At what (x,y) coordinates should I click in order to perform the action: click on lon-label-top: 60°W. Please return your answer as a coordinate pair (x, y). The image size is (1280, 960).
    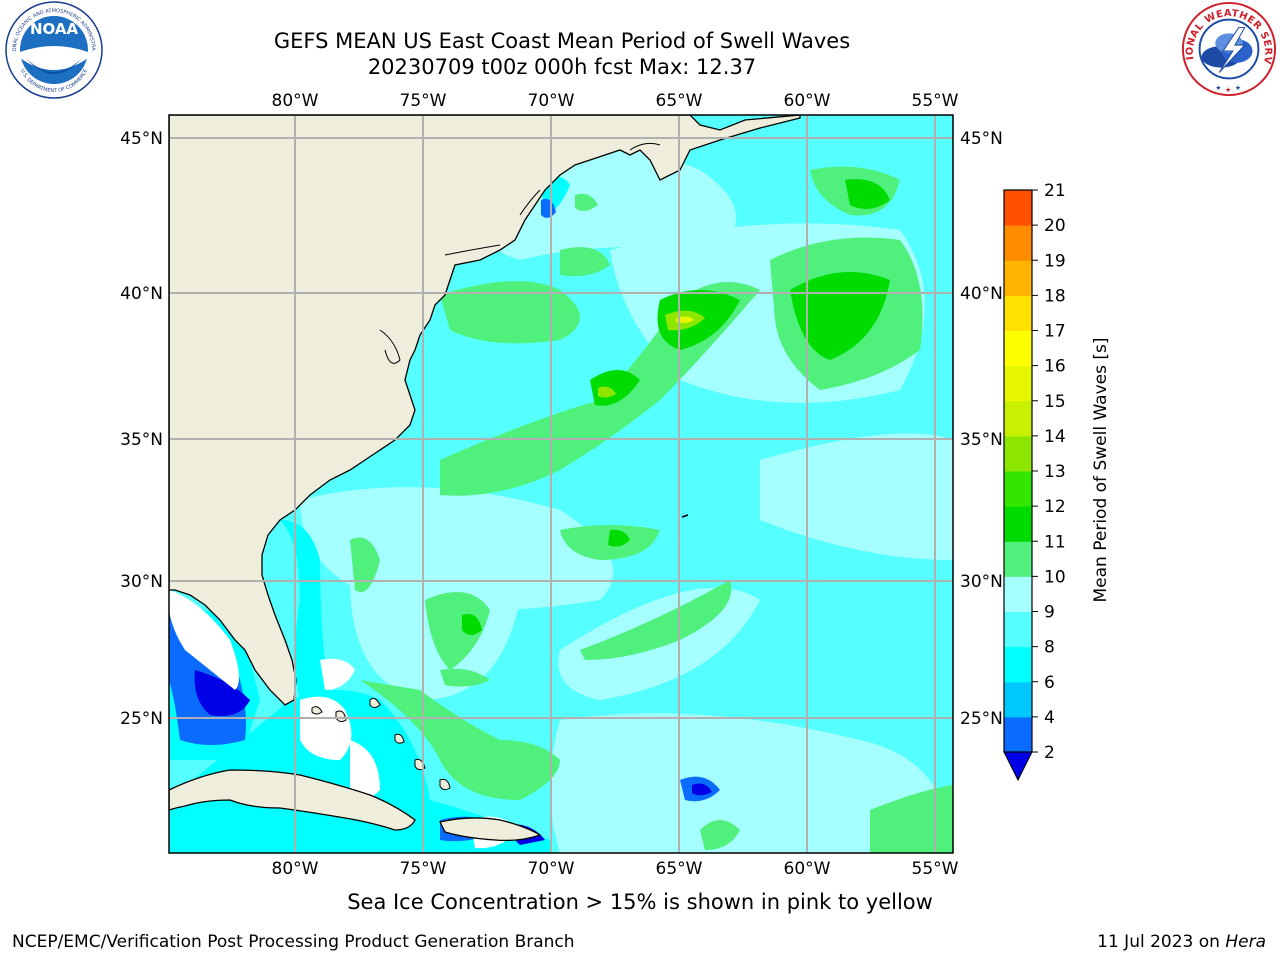
    Looking at the image, I should click on (807, 101).